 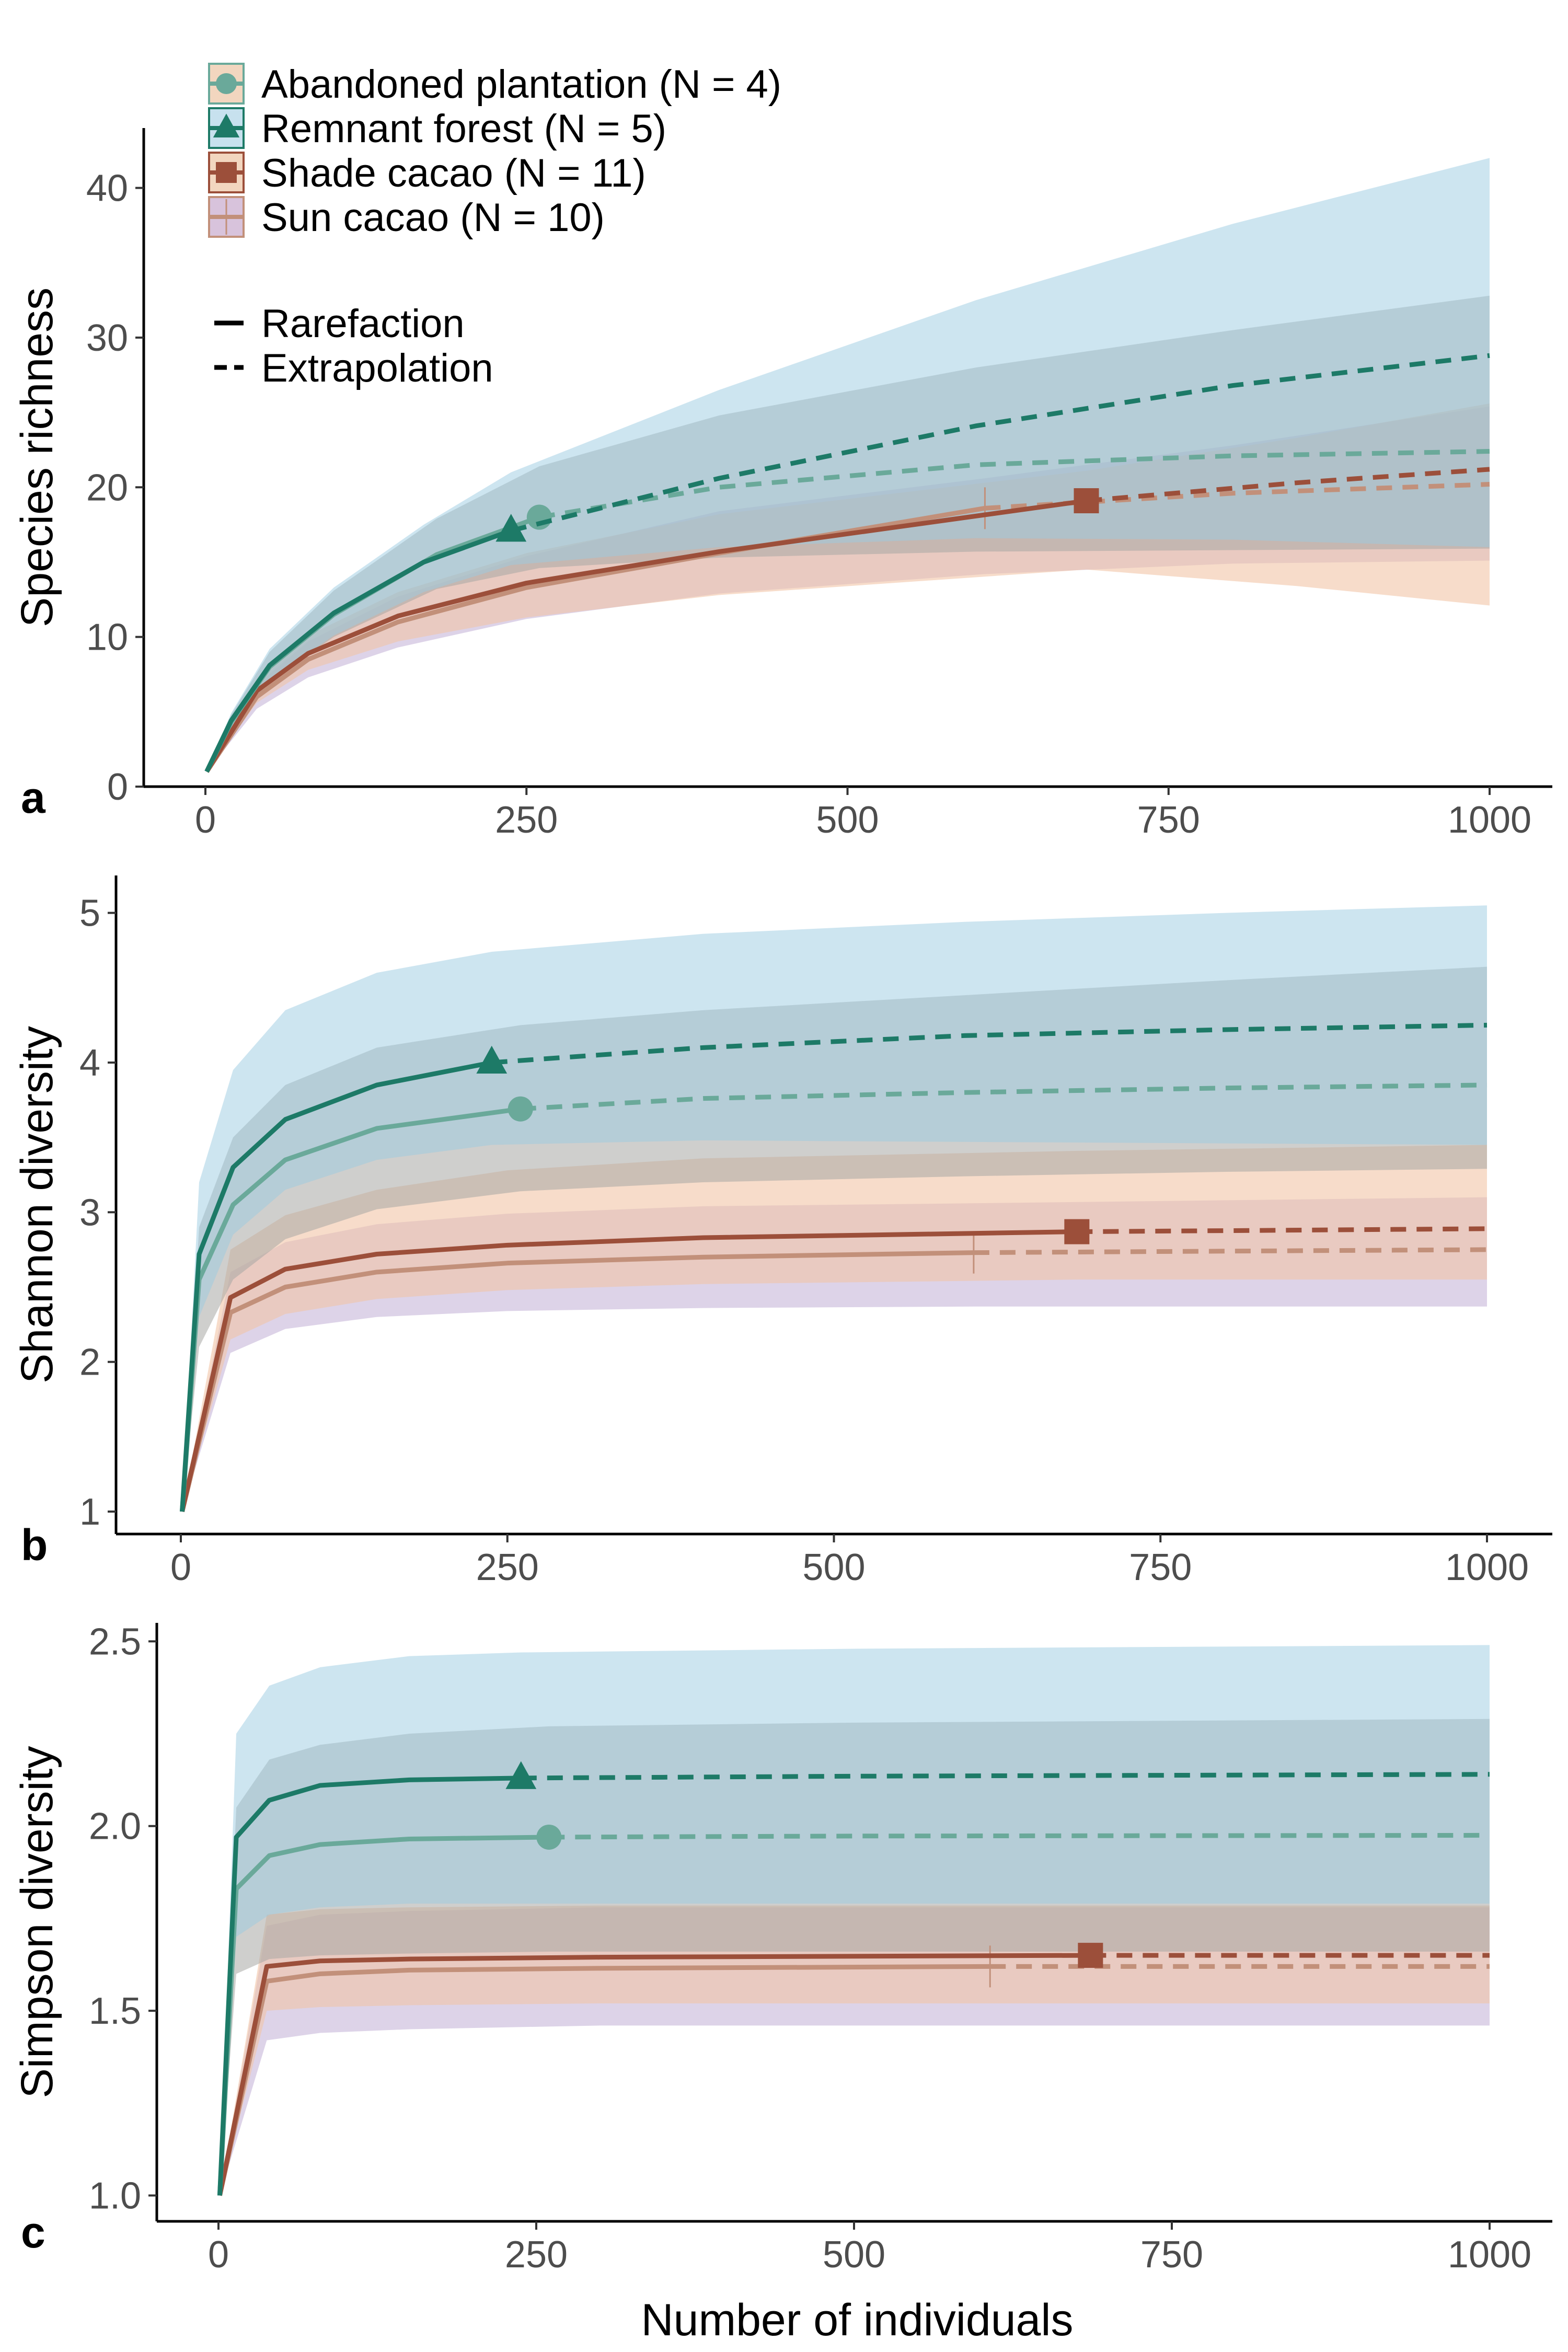 What do you see at coordinates (89, 914) in the screenshot?
I see `y-tick-label: 5` at bounding box center [89, 914].